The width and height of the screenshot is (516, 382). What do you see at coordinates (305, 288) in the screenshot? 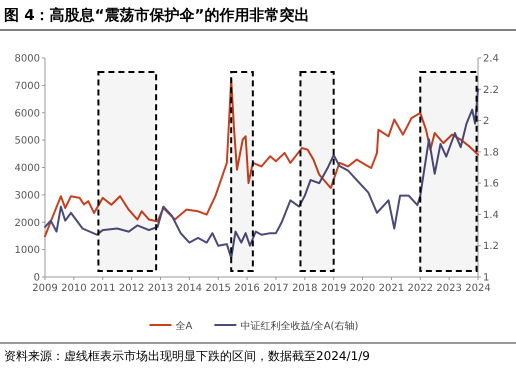
I see `x-tick-label: 2018` at bounding box center [305, 288].